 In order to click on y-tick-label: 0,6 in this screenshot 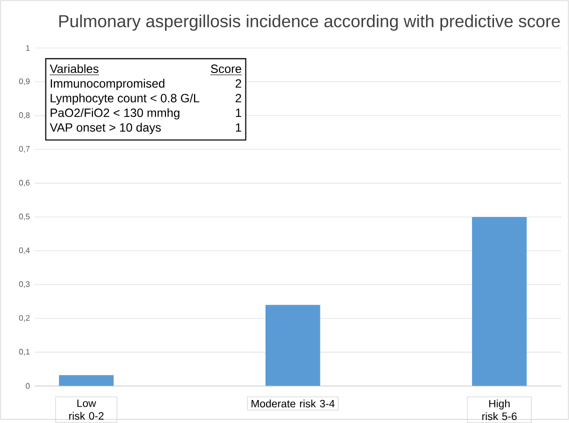, I will do `click(24, 183)`.